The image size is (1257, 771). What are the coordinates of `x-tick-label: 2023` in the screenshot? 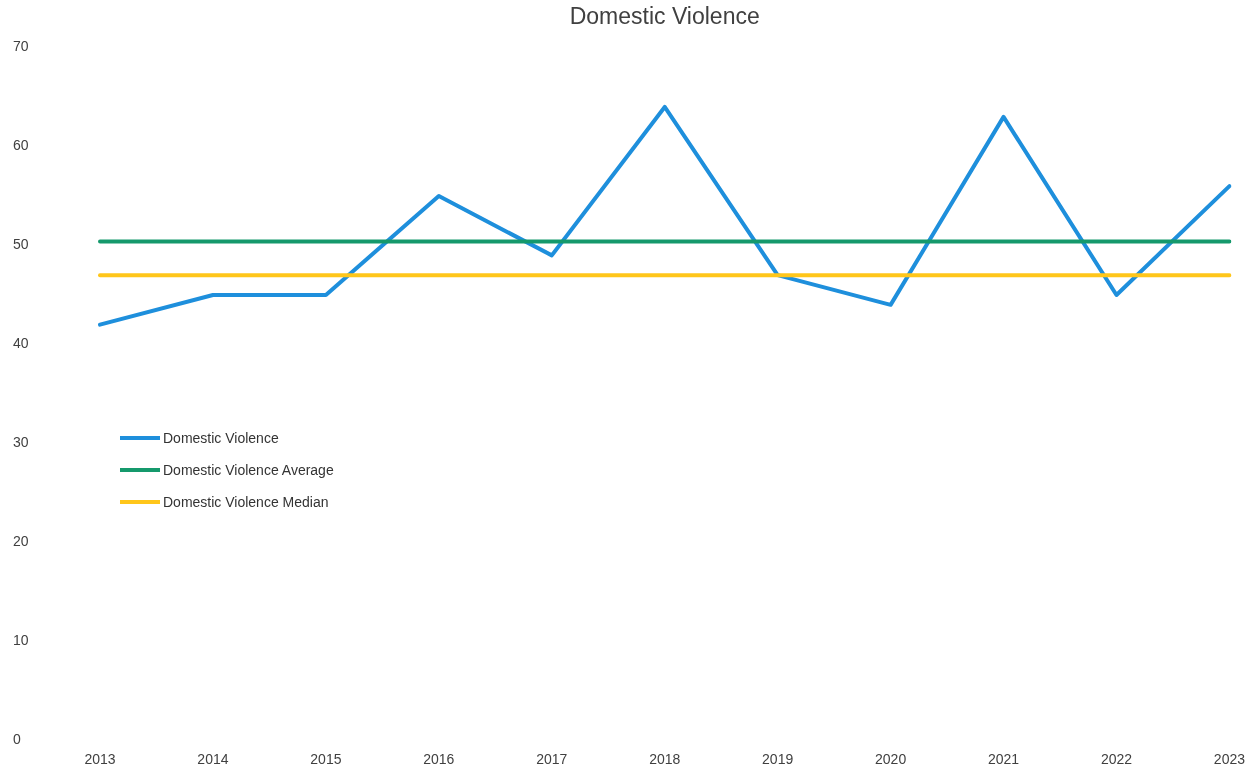 It's located at (1229, 759).